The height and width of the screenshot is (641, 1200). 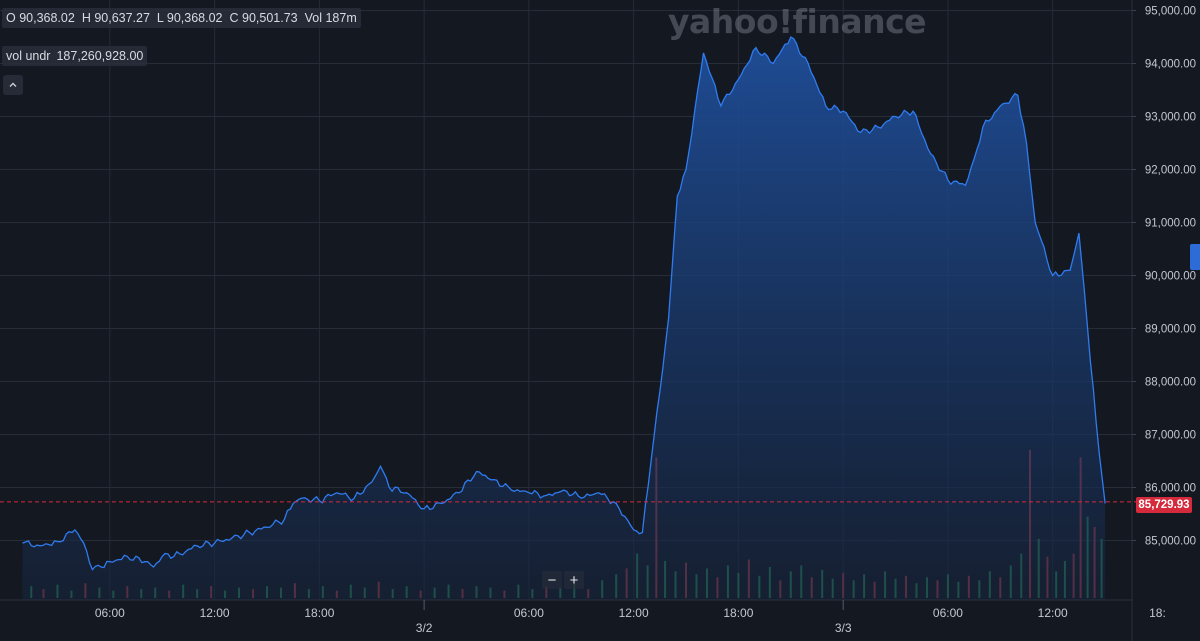 I want to click on y-tick-label: 90,000.00, so click(x=1170, y=277).